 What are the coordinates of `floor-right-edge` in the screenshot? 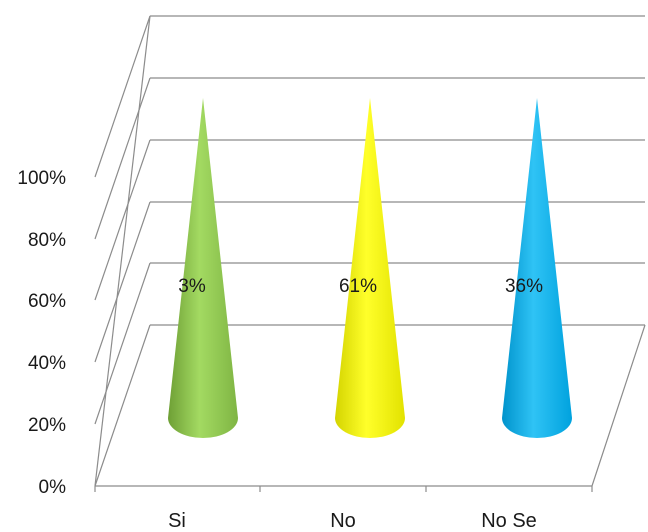 It's located at (618, 405).